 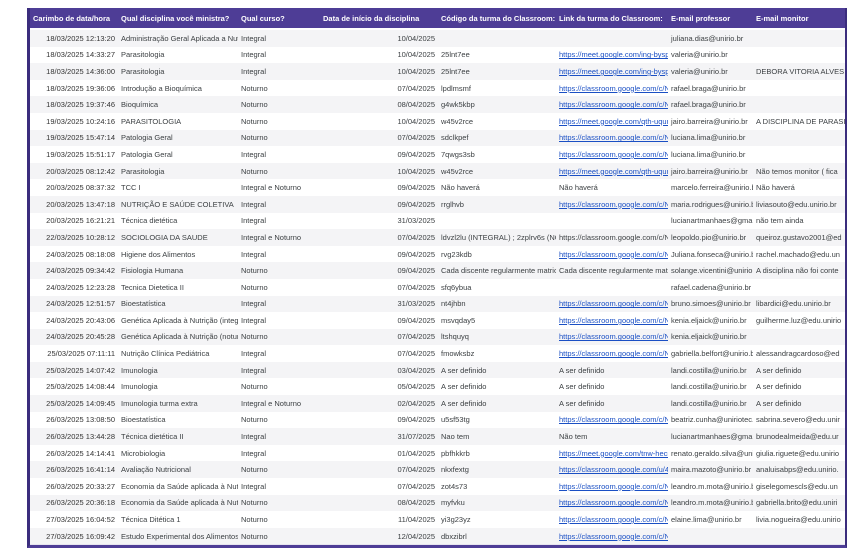 I want to click on cell-class-code: Não haverá, so click(x=497, y=187).